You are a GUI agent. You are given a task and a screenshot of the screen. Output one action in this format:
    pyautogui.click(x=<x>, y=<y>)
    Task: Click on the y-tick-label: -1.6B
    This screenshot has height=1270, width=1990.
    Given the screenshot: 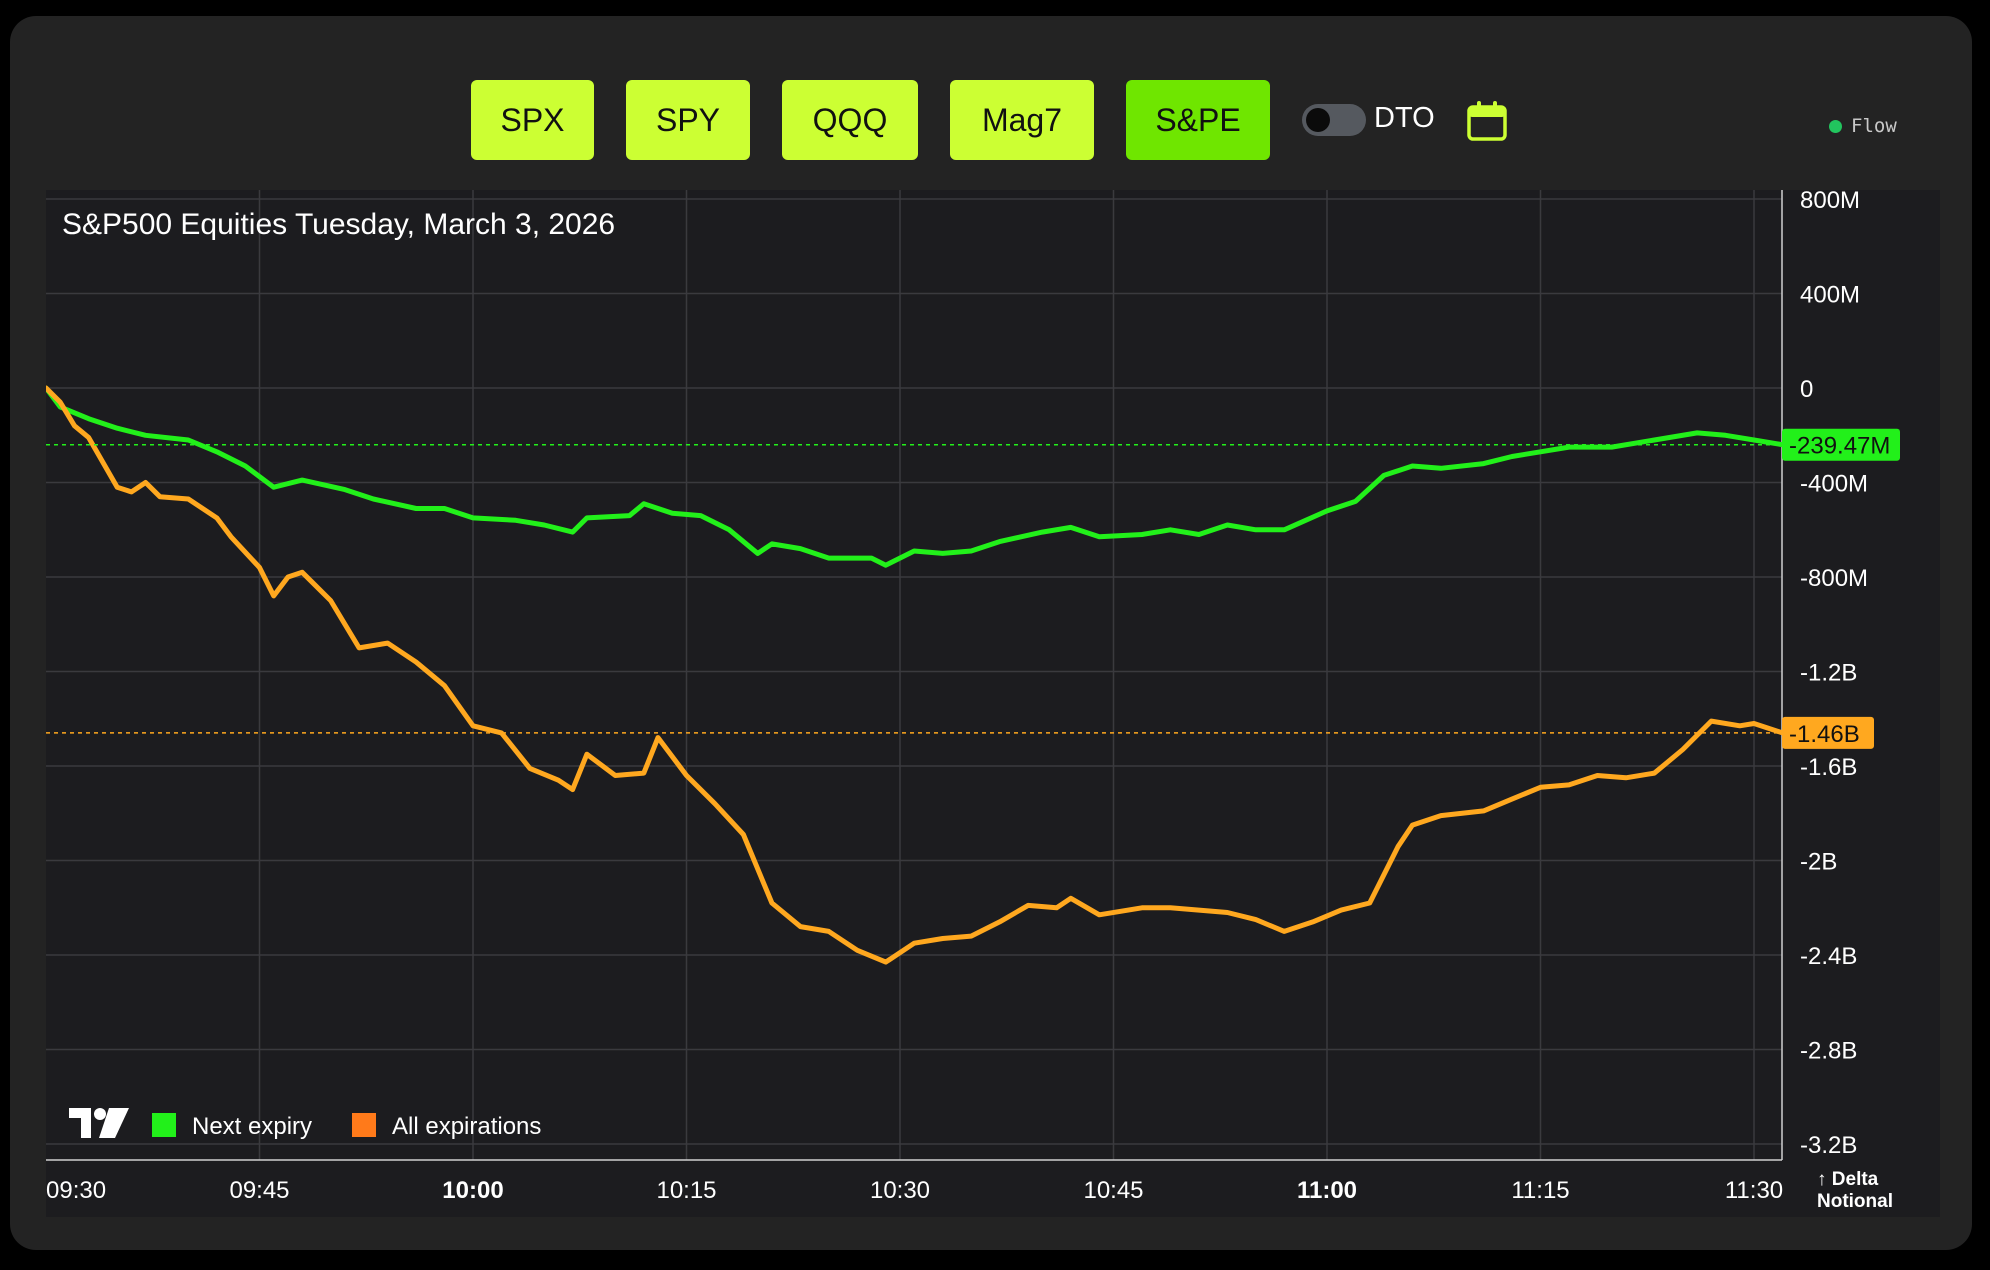 What is the action you would take?
    pyautogui.click(x=1828, y=767)
    